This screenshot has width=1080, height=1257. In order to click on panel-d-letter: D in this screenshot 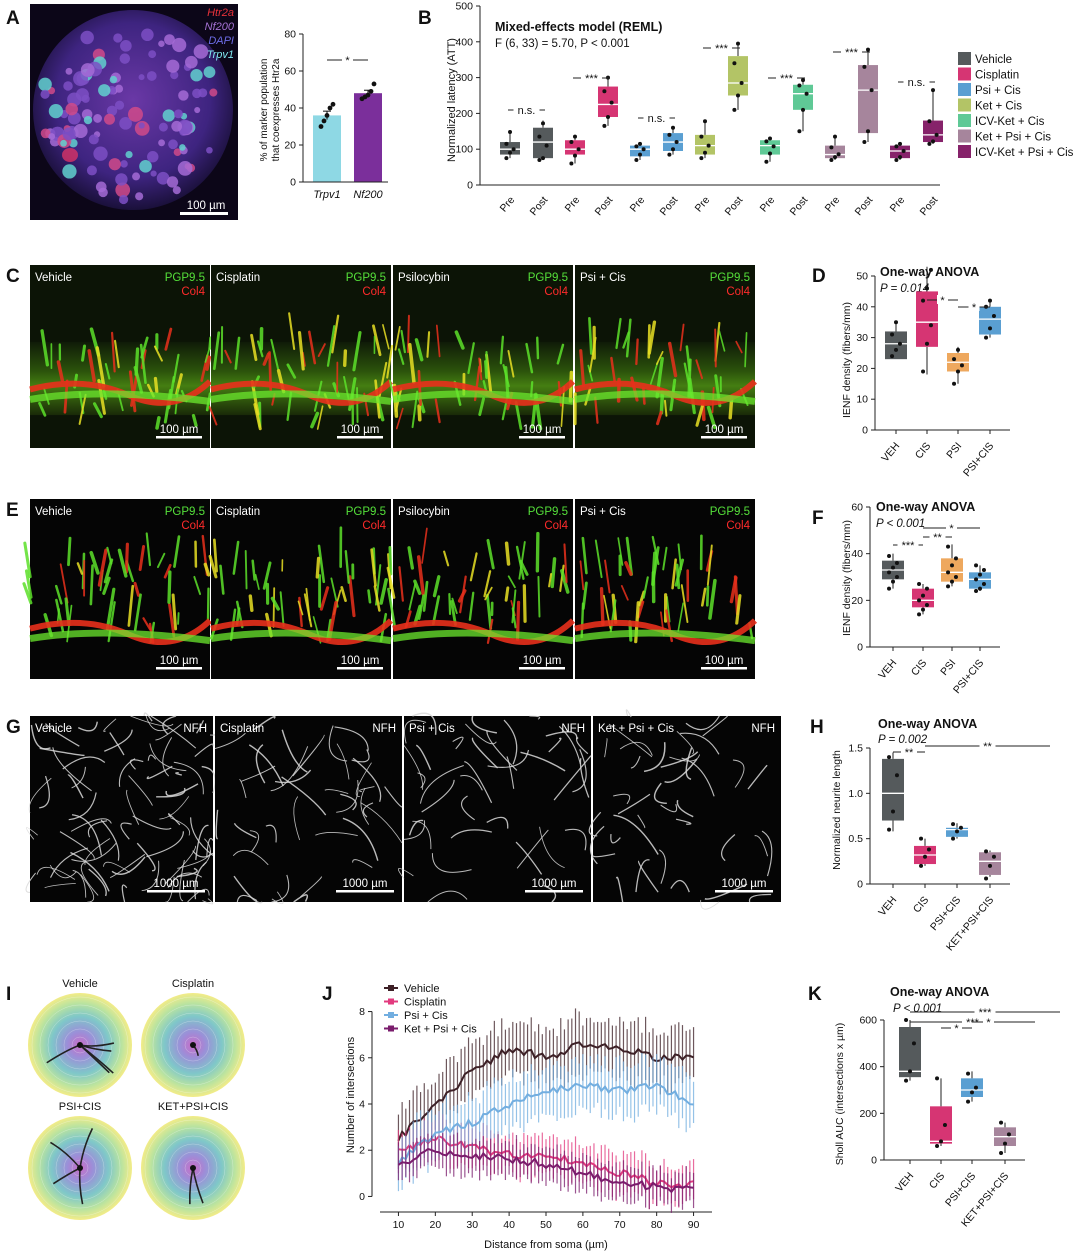, I will do `click(819, 276)`.